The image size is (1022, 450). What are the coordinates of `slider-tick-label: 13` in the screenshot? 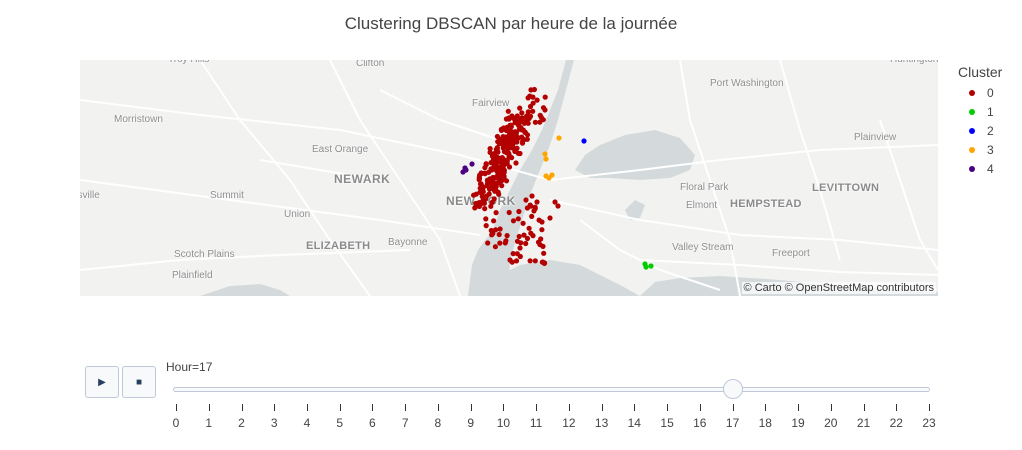 It's located at (601, 423).